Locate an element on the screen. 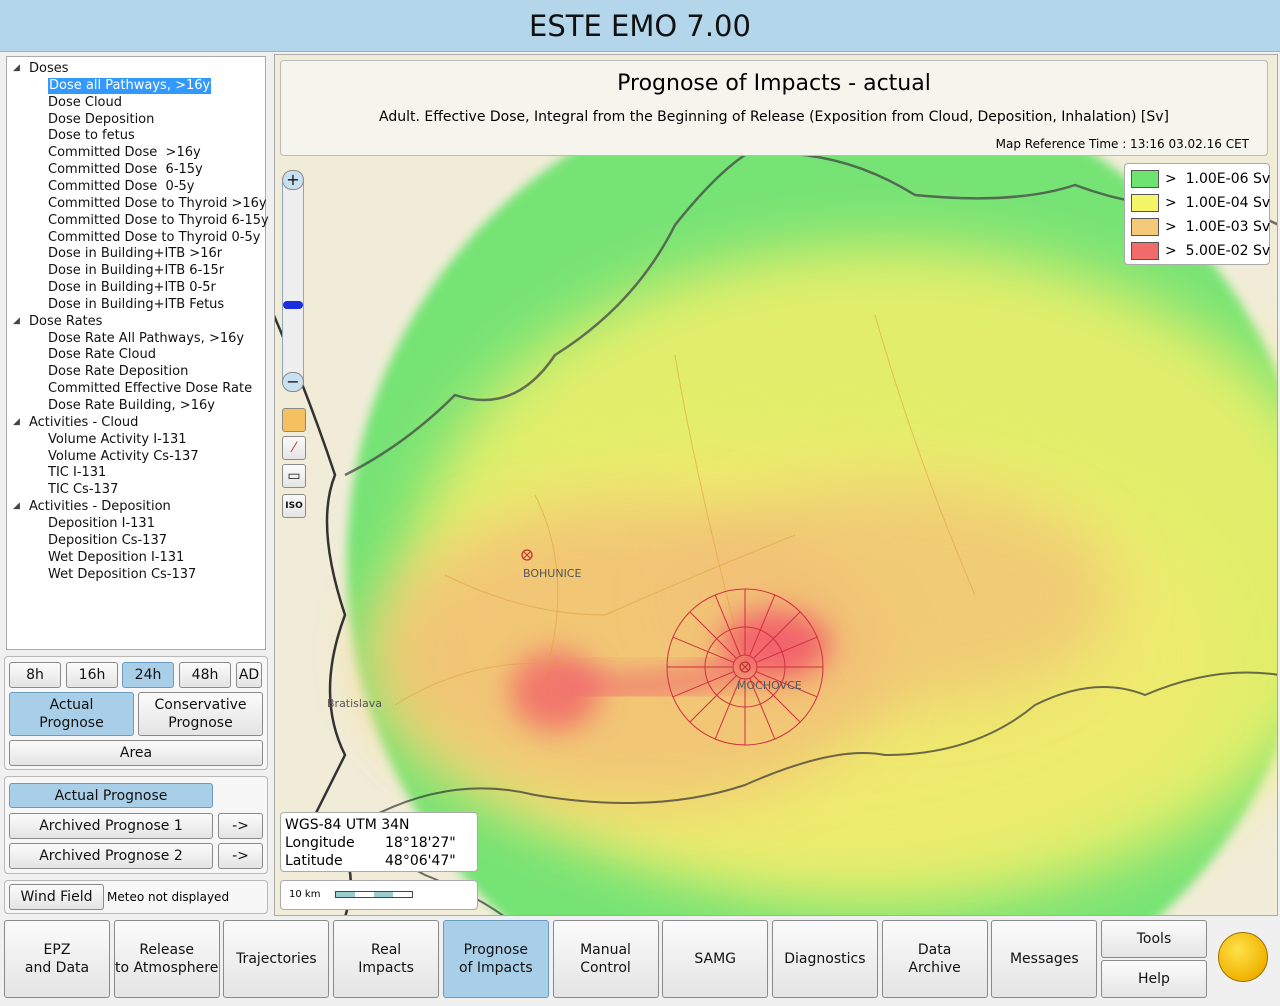 The height and width of the screenshot is (1006, 1280). scale-graphic is located at coordinates (374, 894).